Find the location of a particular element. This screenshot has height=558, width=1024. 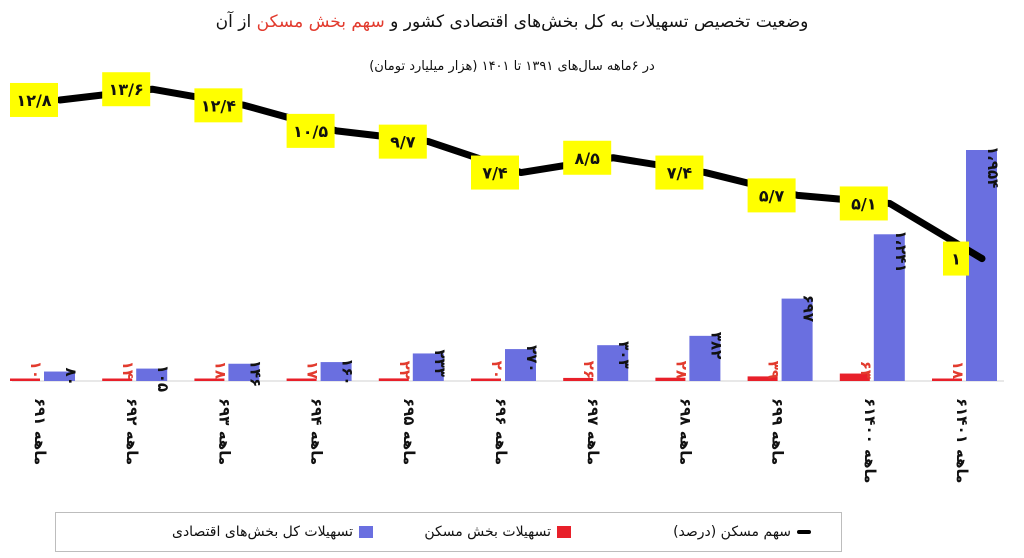

data-label-housing: ۱۴ is located at coordinates (128, 370).